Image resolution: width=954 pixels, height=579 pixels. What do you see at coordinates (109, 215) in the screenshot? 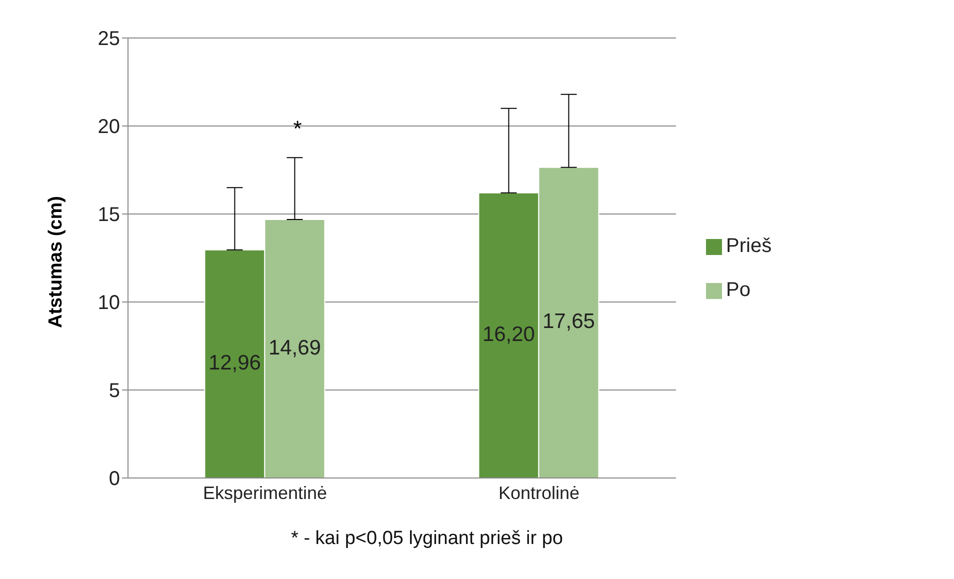
I see `y-tick-label: 15` at bounding box center [109, 215].